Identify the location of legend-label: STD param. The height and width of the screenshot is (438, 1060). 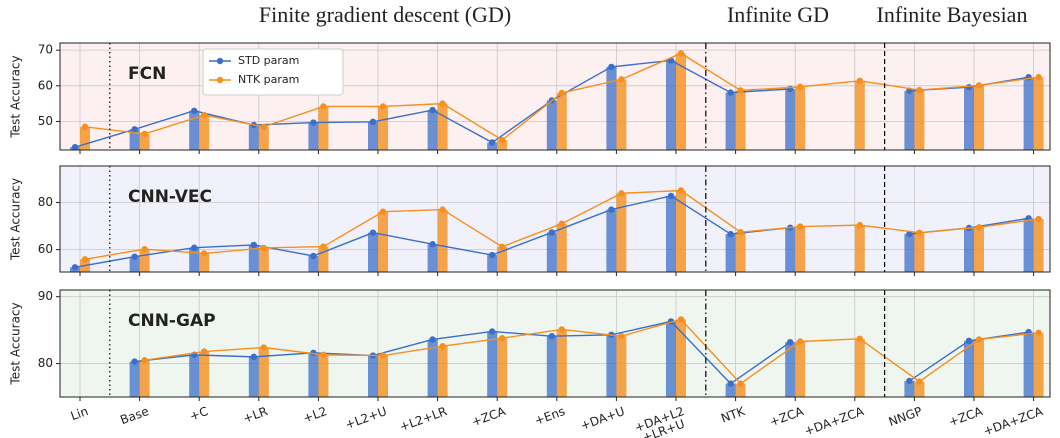
(268, 60).